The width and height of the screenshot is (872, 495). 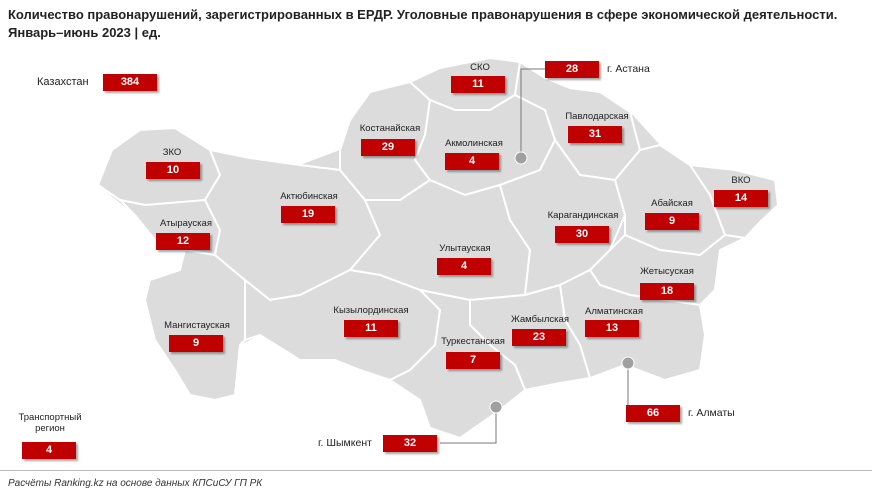 I want to click on region-vko-value: 14, so click(x=741, y=198).